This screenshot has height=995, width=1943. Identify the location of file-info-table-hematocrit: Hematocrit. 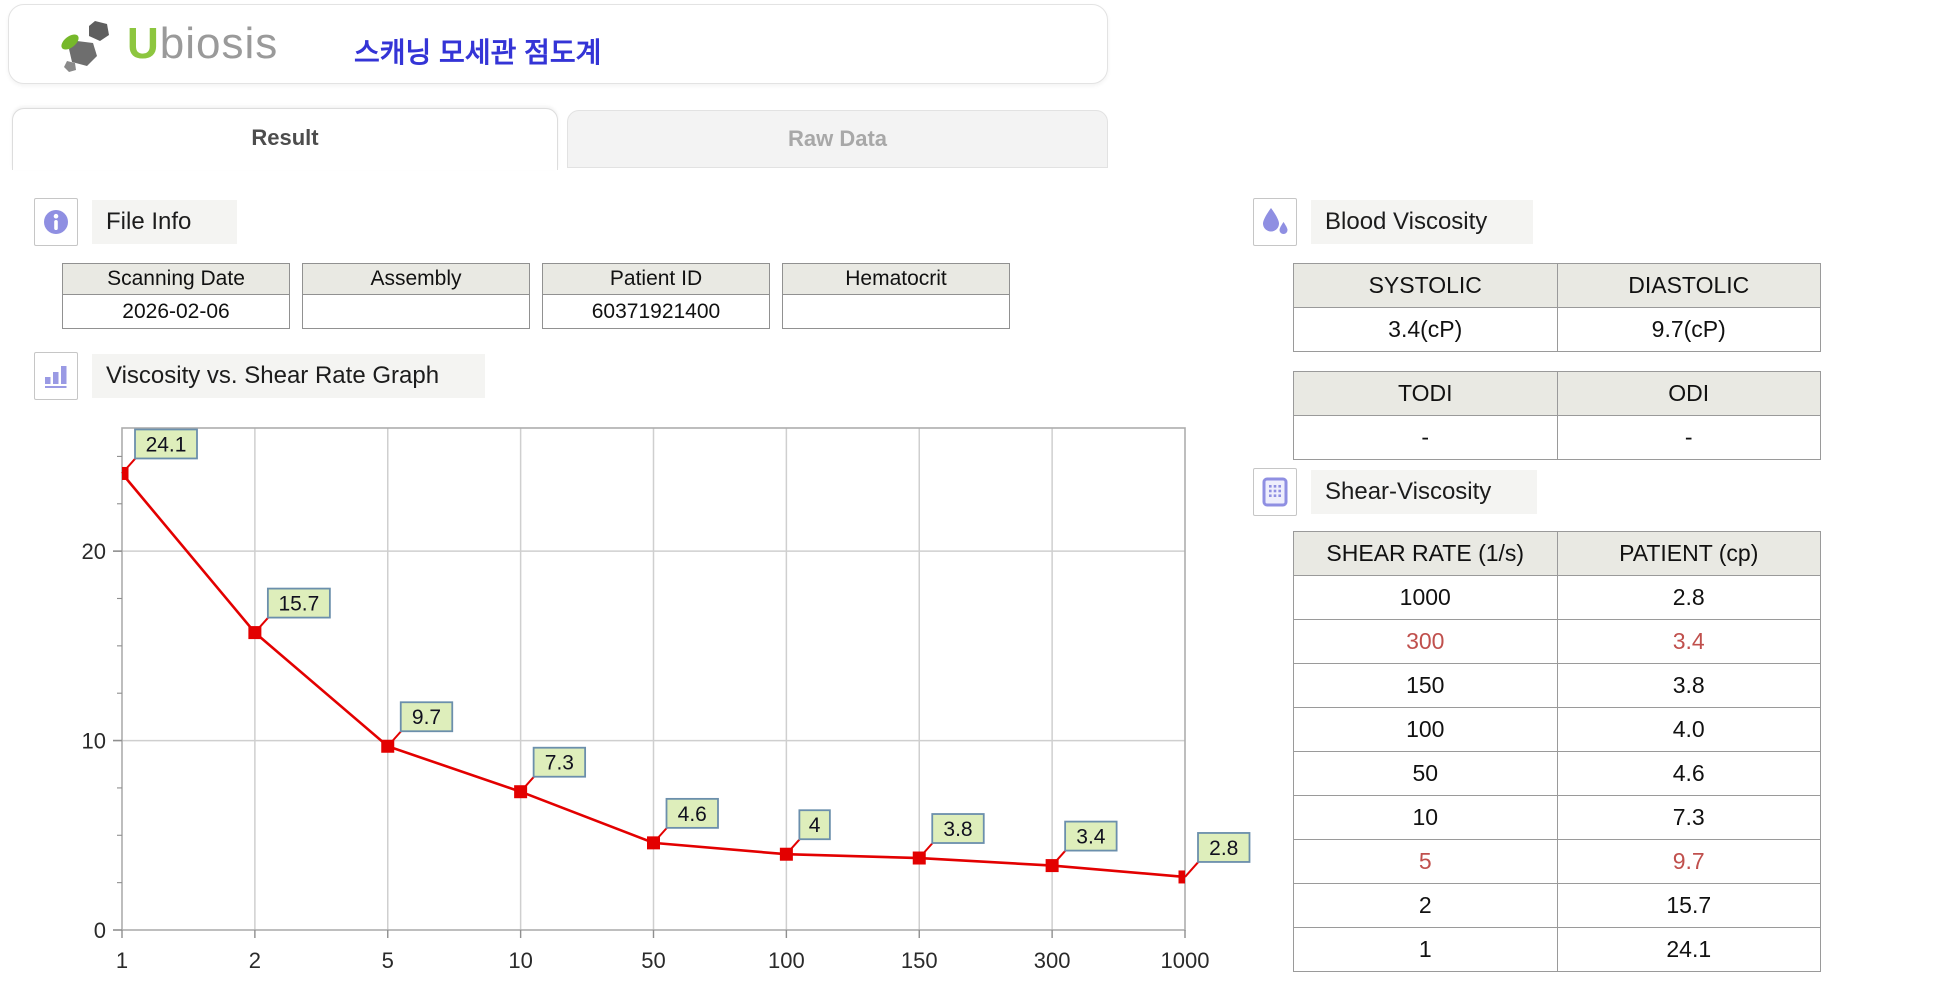
(896, 296).